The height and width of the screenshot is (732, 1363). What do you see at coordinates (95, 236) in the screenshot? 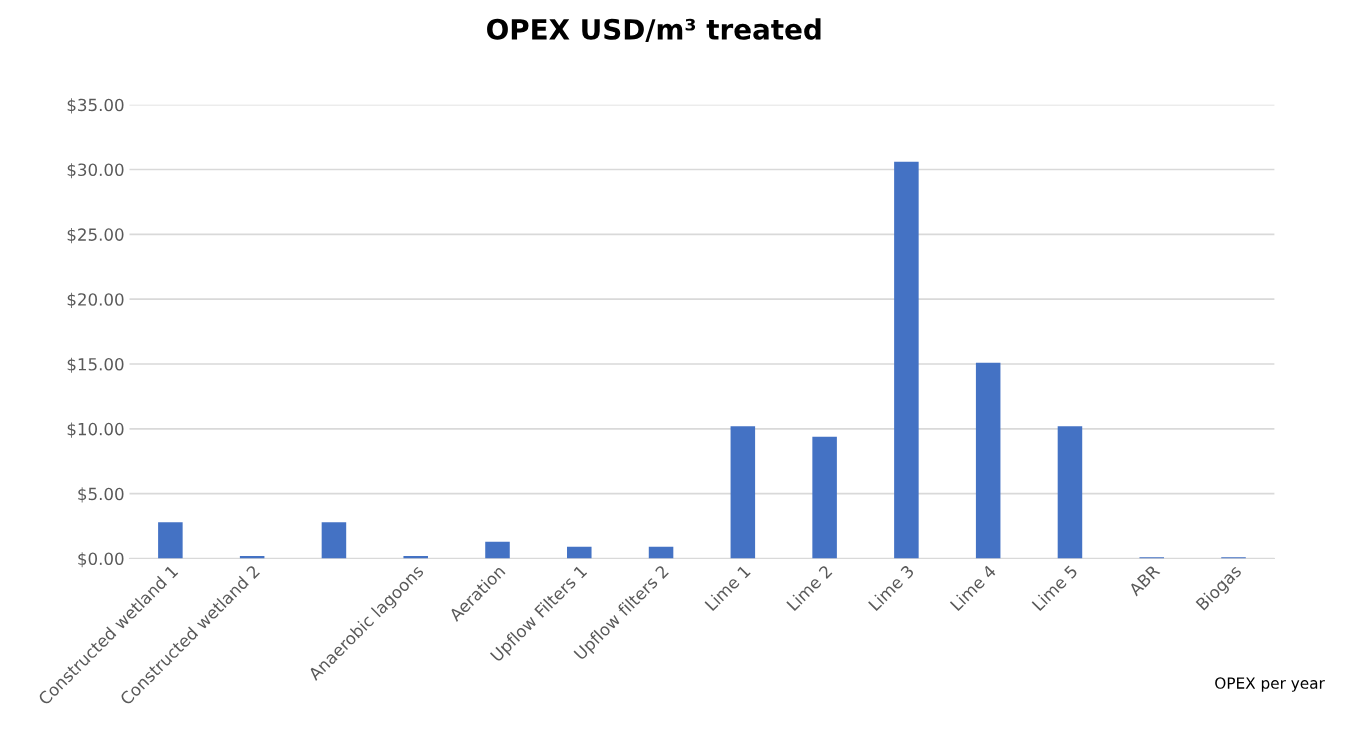
I see `y-tick-label: $25.00` at bounding box center [95, 236].